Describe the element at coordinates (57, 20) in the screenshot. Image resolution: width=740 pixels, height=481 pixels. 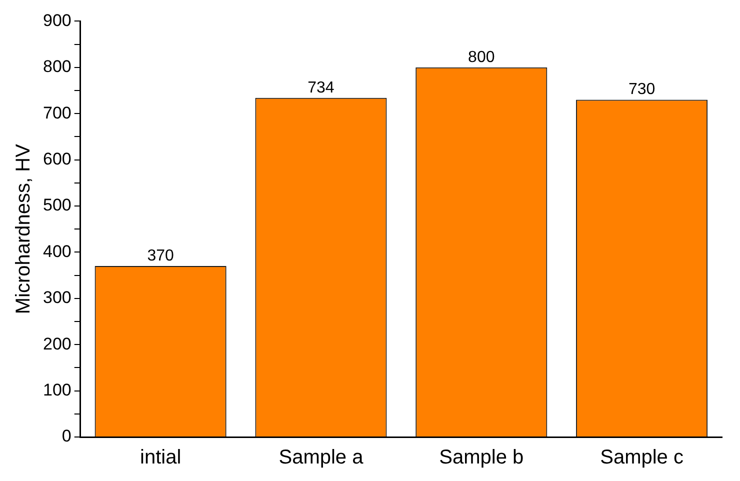
I see `y-tick-label: 900` at that location.